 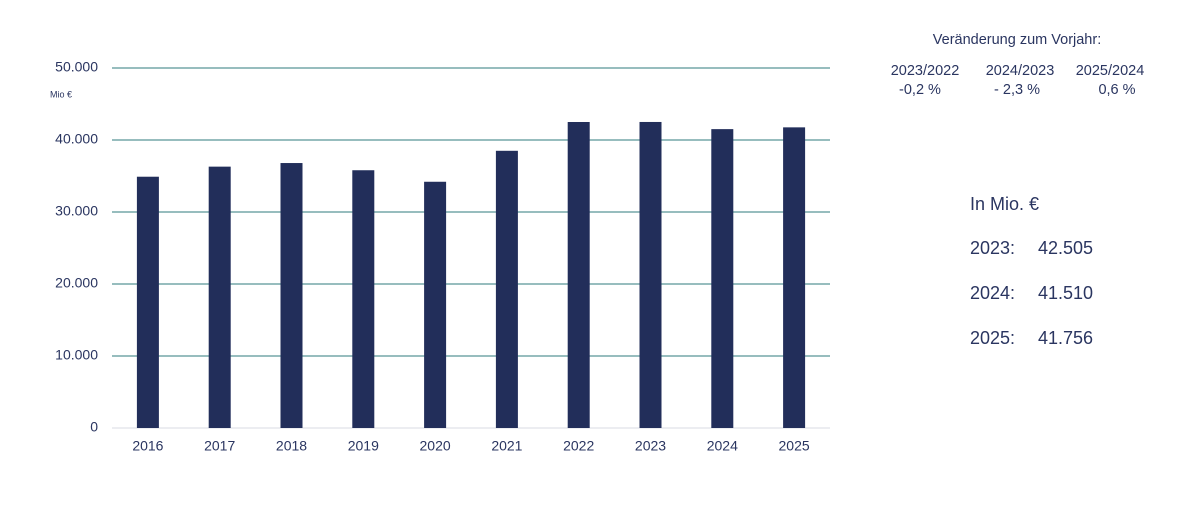 I want to click on change-value: -0,2 %, so click(x=920, y=90).